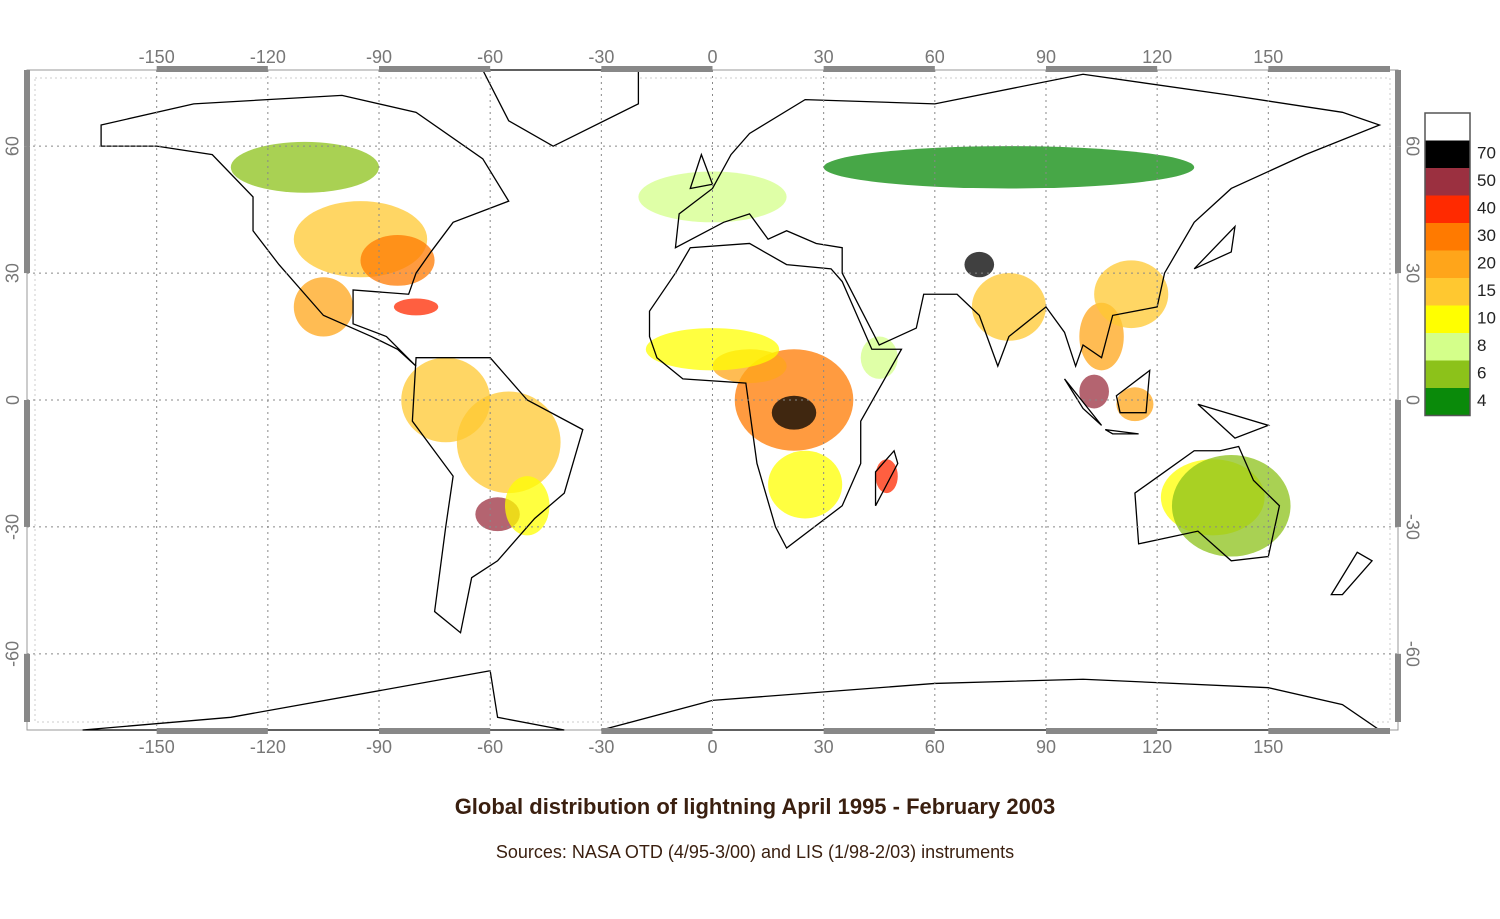 This screenshot has height=919, width=1500. I want to click on x-tick-label: -90, so click(379, 57).